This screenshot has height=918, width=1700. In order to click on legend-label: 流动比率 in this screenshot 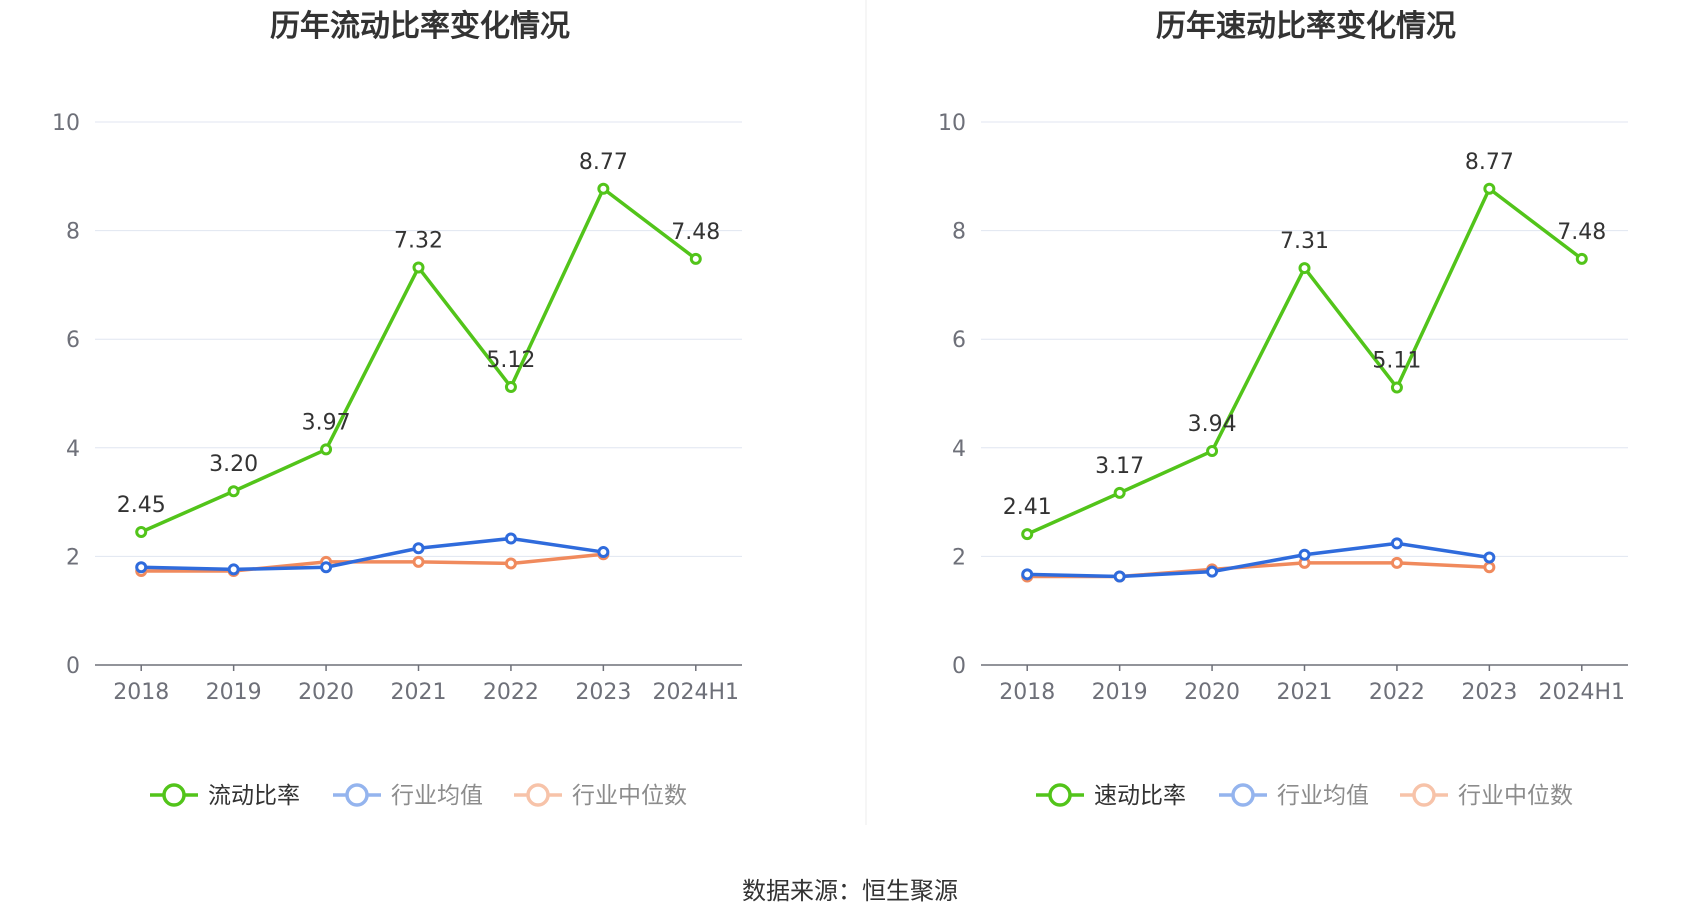, I will do `click(254, 796)`.